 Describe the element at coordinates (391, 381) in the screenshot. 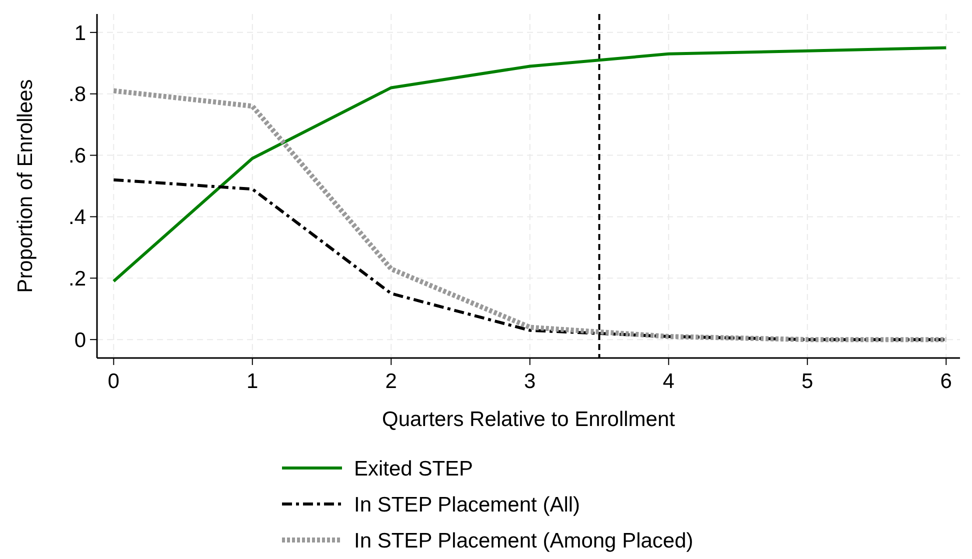

I see `x-tick-label: 2` at that location.